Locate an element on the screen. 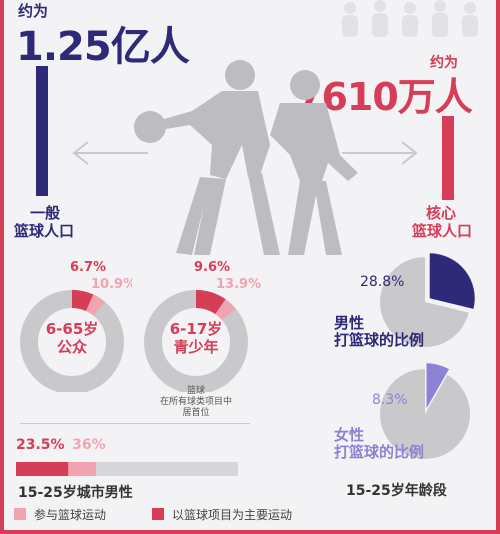 This screenshot has height=534, width=500. left-border is located at coordinates (2, 267).